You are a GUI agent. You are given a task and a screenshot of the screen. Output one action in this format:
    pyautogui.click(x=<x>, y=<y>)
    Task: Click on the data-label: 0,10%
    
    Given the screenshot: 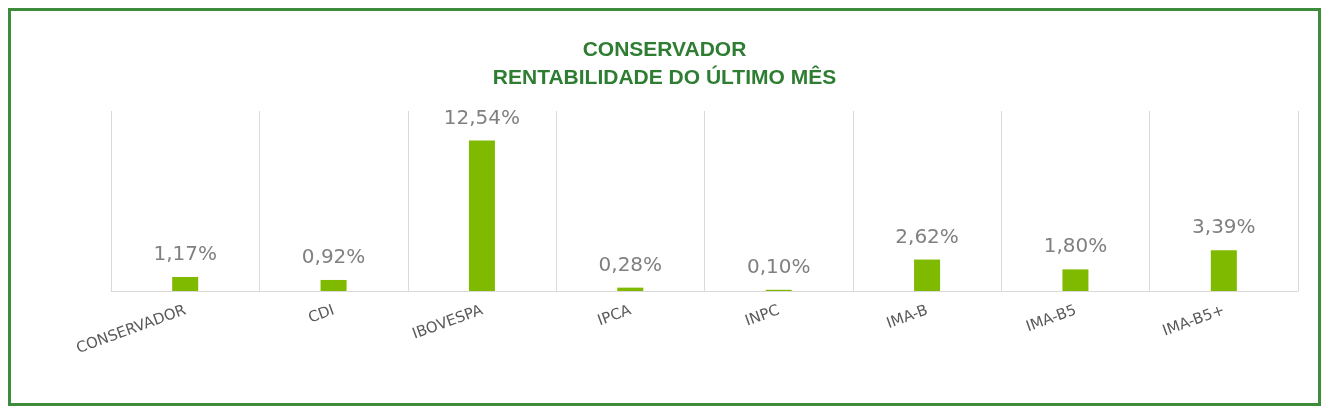 What is the action you would take?
    pyautogui.click(x=778, y=265)
    